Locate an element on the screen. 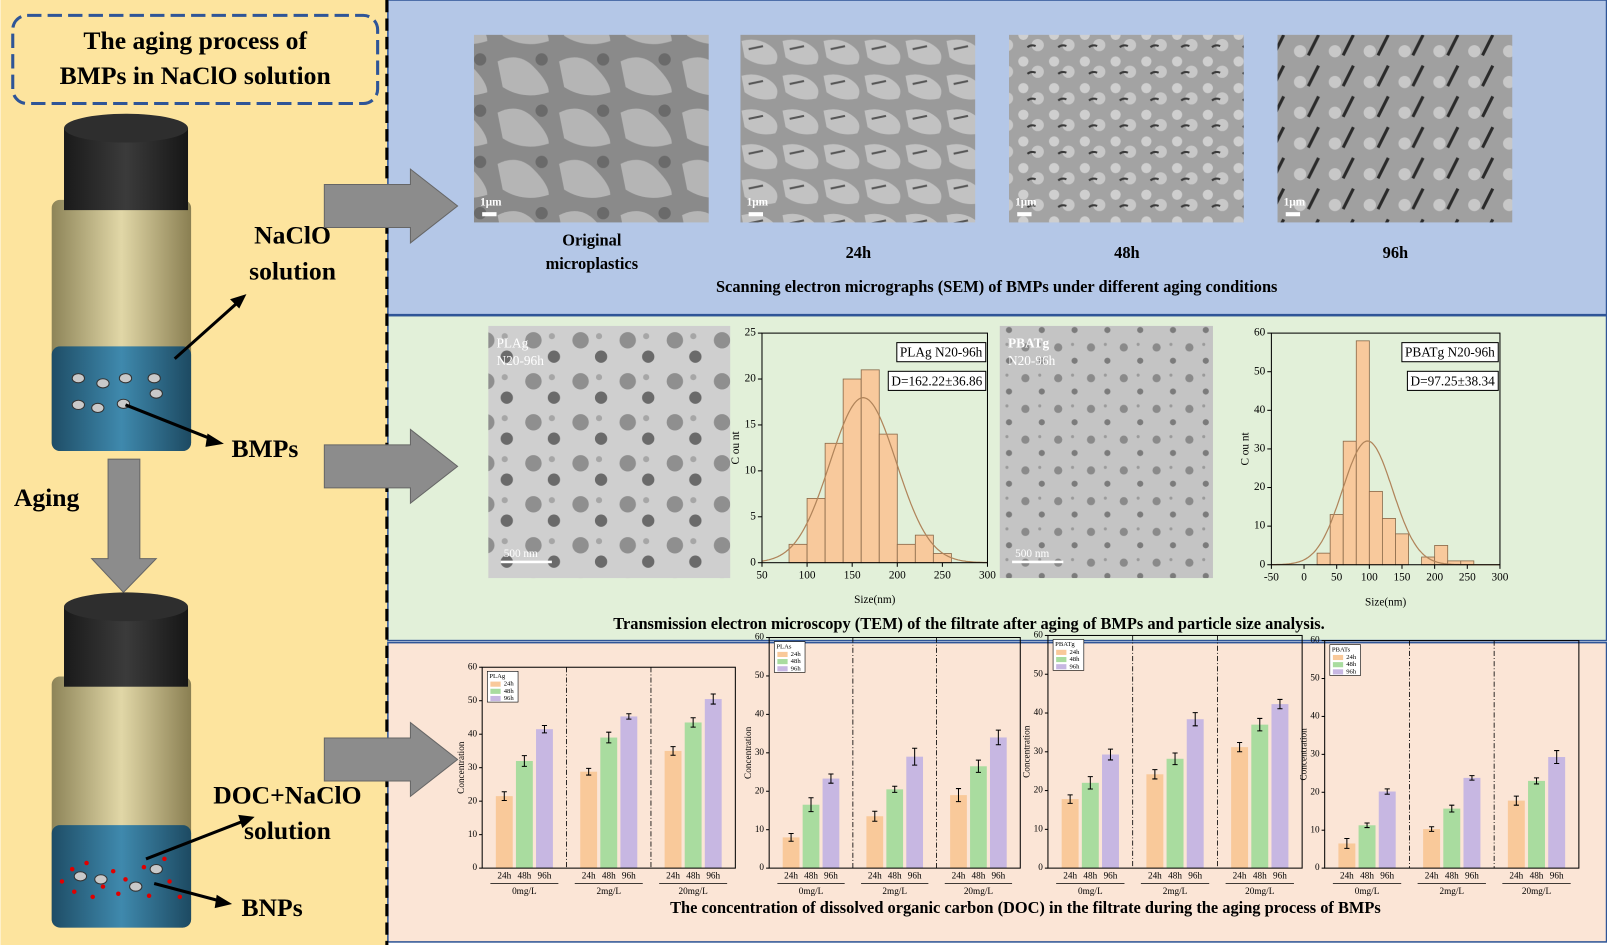  legend-label: PBATg N20-96h is located at coordinates (1450, 352).